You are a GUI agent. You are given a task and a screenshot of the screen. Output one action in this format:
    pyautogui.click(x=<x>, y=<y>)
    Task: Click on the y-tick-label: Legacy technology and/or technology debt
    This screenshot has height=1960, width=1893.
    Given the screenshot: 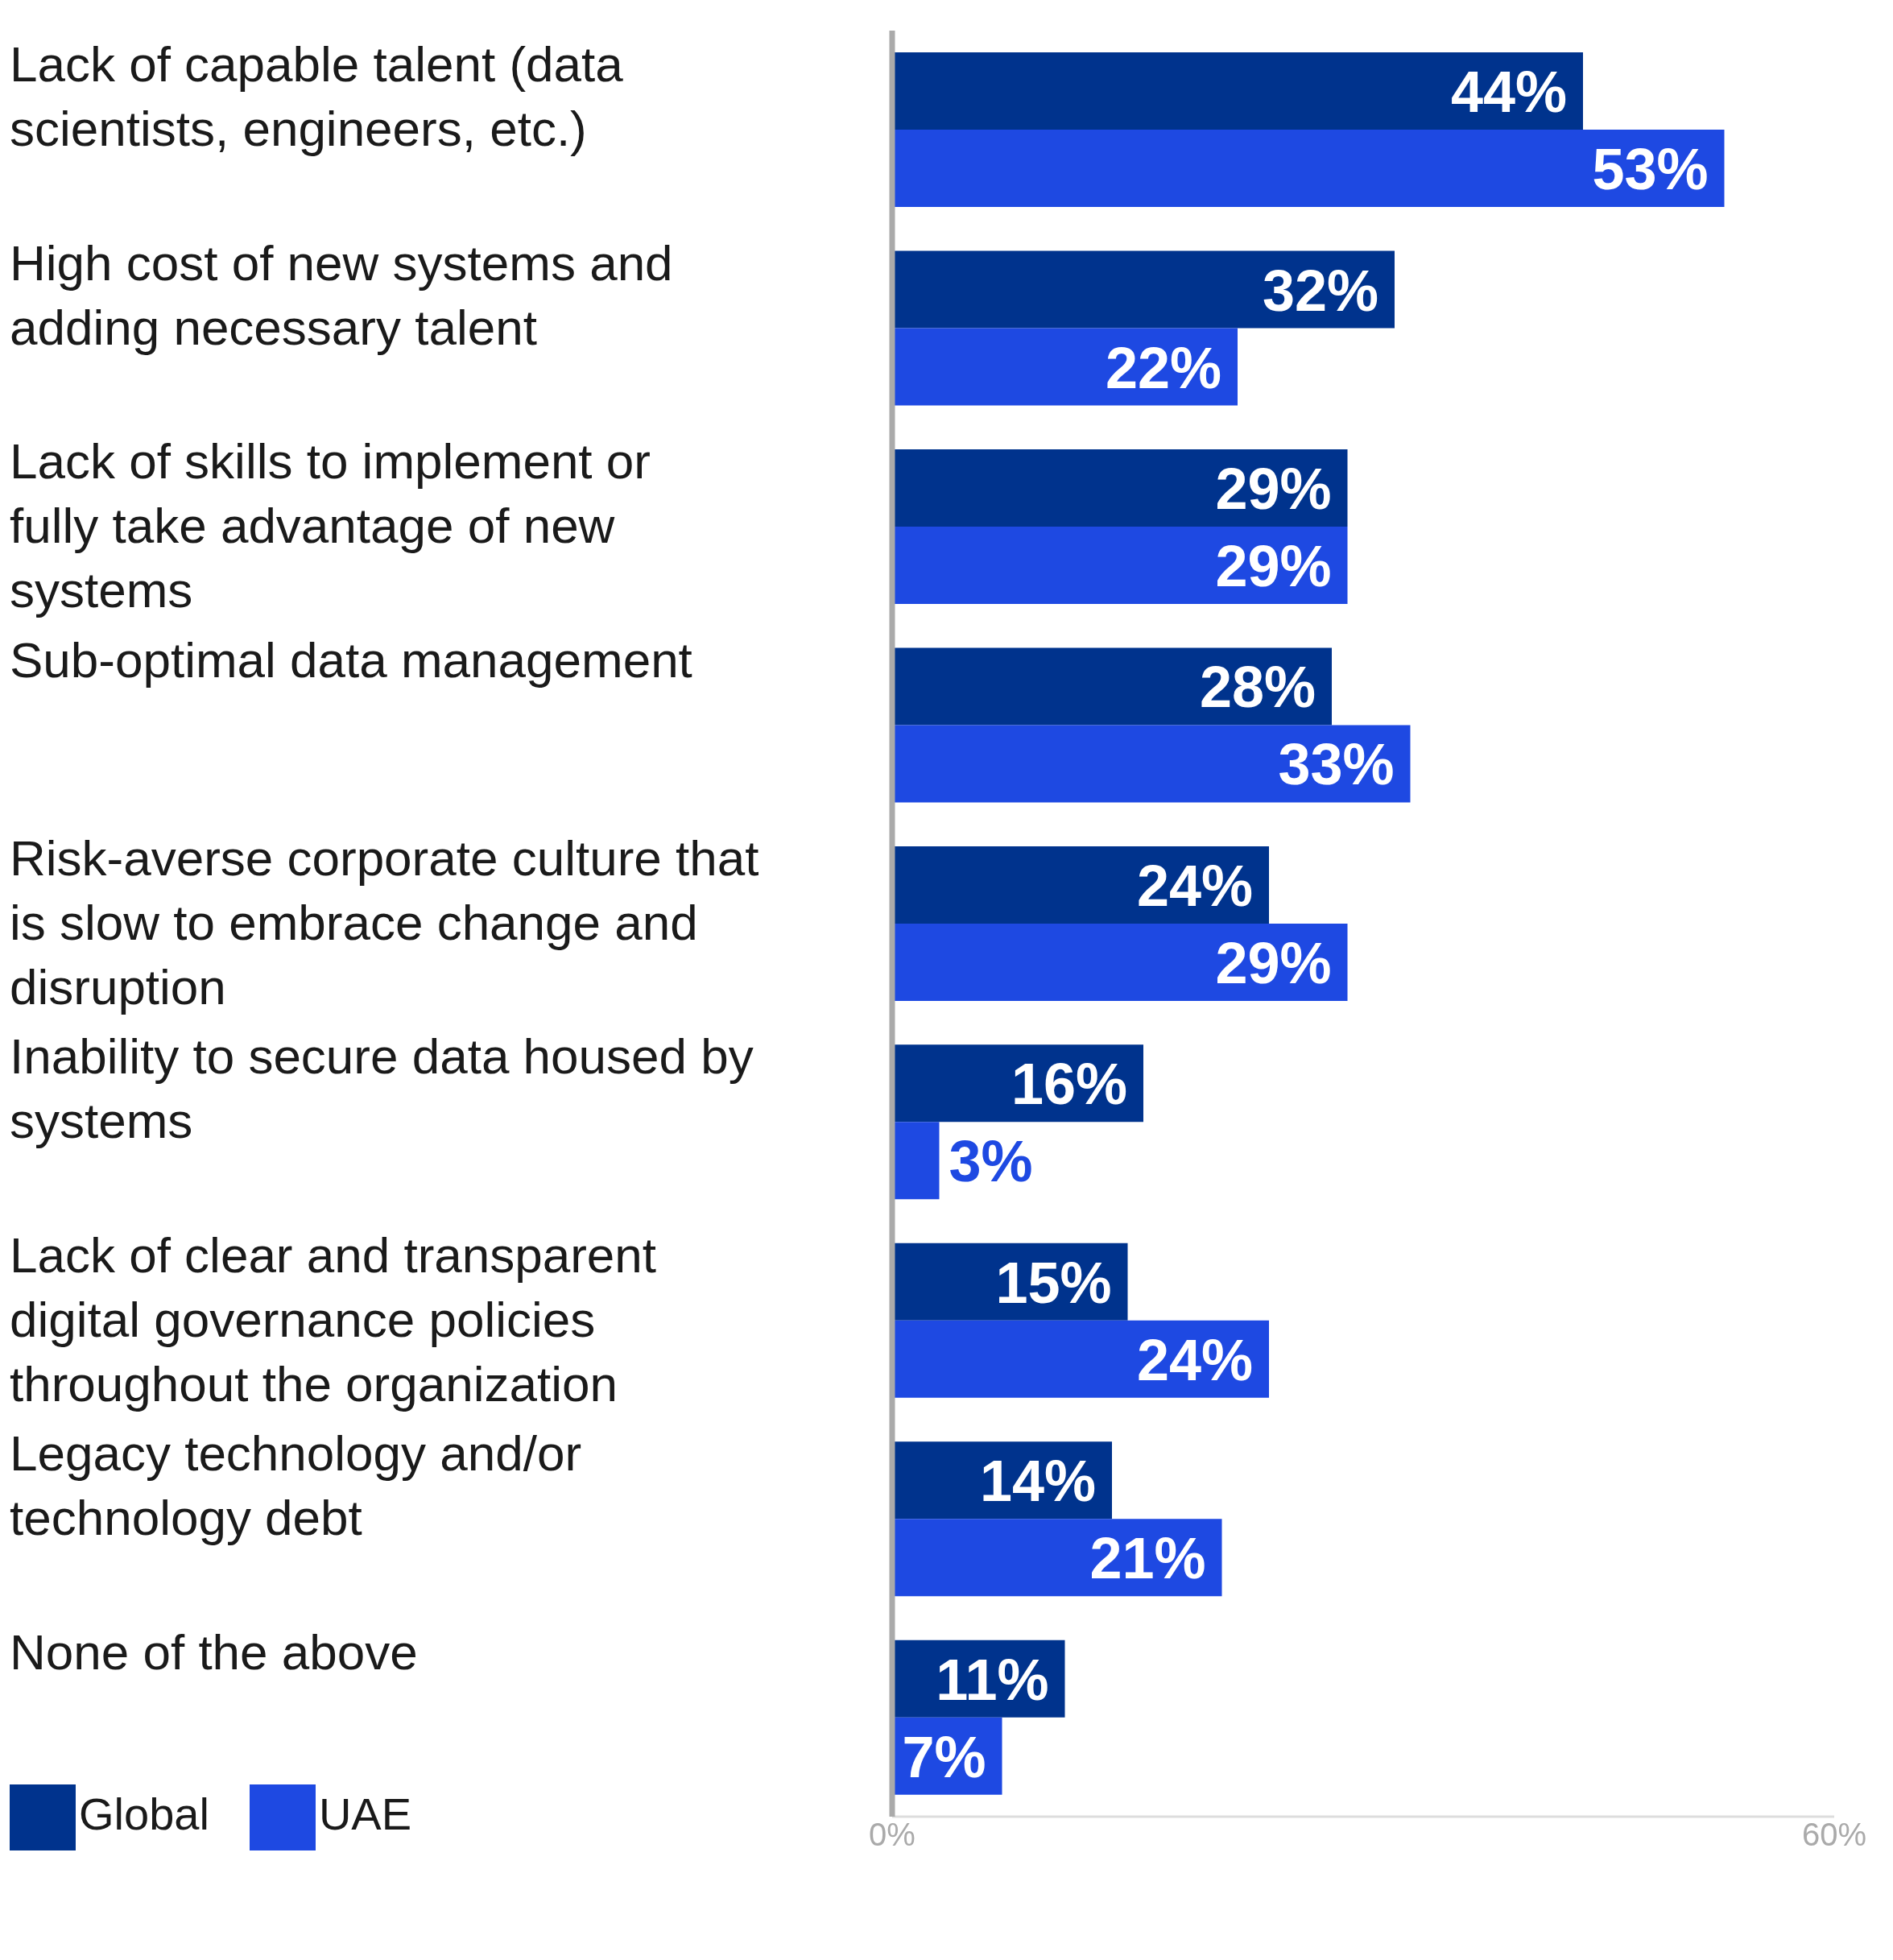 What is the action you would take?
    pyautogui.click(x=296, y=1485)
    